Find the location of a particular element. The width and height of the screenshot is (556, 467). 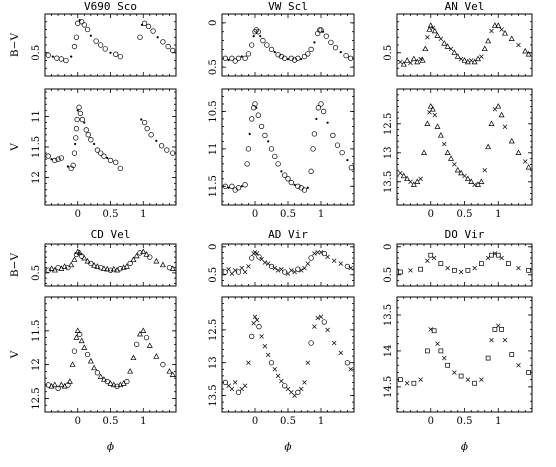

panel-title: V690 Sco is located at coordinates (110, 6).